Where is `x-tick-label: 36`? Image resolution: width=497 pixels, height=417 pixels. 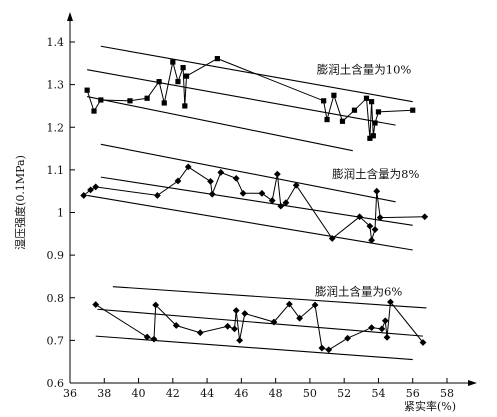 x-tick-label: 36 is located at coordinates (70, 393).